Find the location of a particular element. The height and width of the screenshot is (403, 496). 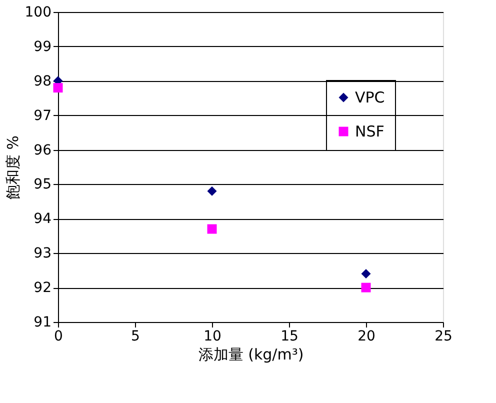

y-tick-label: 97 is located at coordinates (43, 116).